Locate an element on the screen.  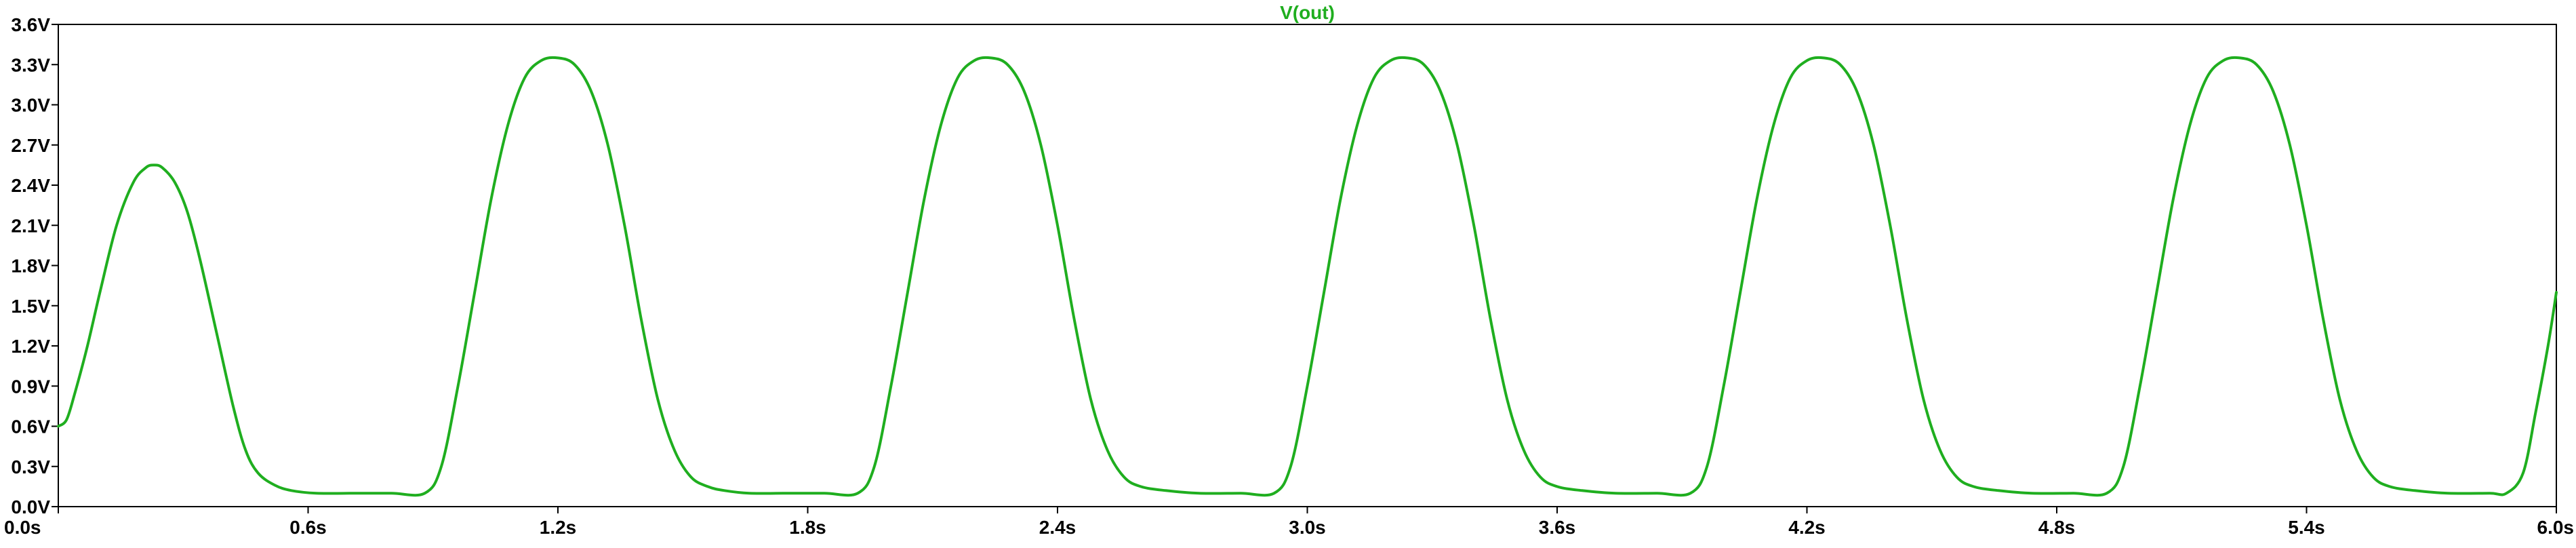
y-tick-label: 2.1V is located at coordinates (30, 225).